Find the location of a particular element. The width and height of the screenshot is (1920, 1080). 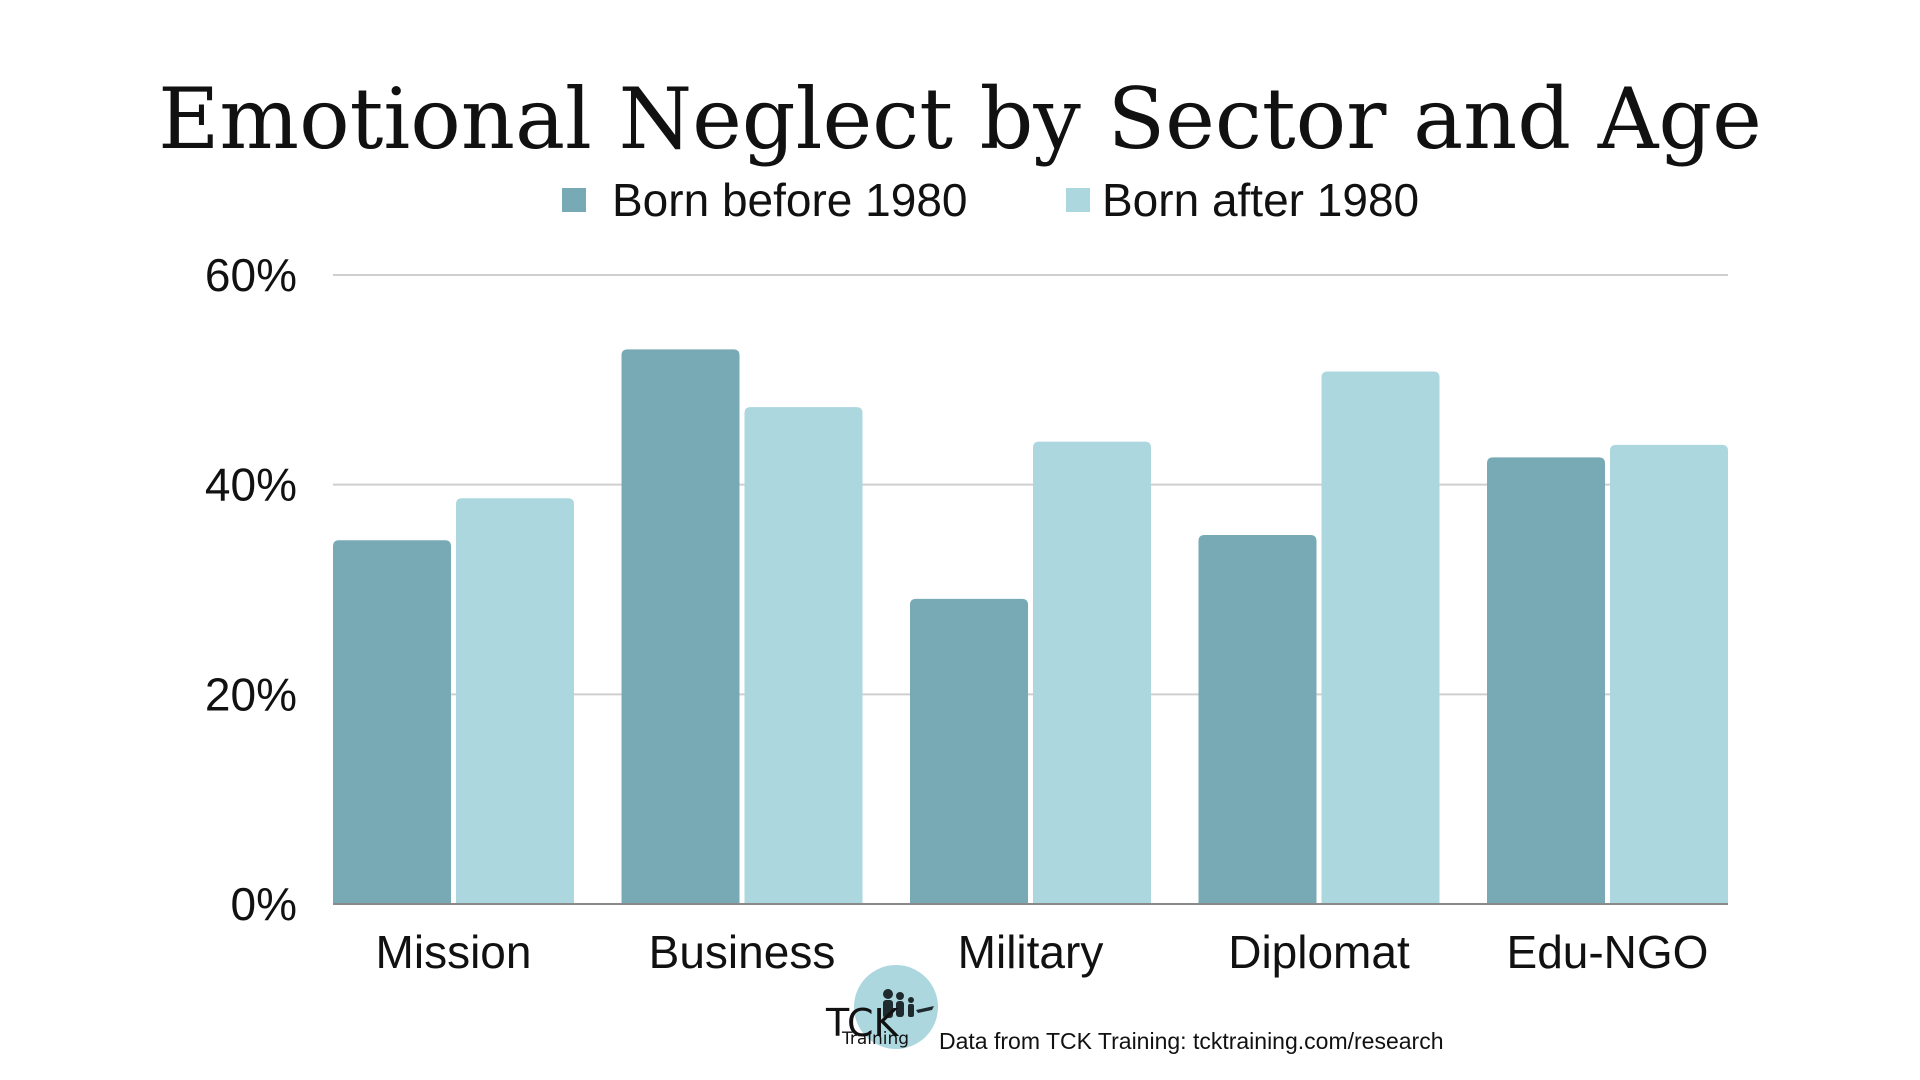

legend-swatch-after-1980 is located at coordinates (1078, 200).